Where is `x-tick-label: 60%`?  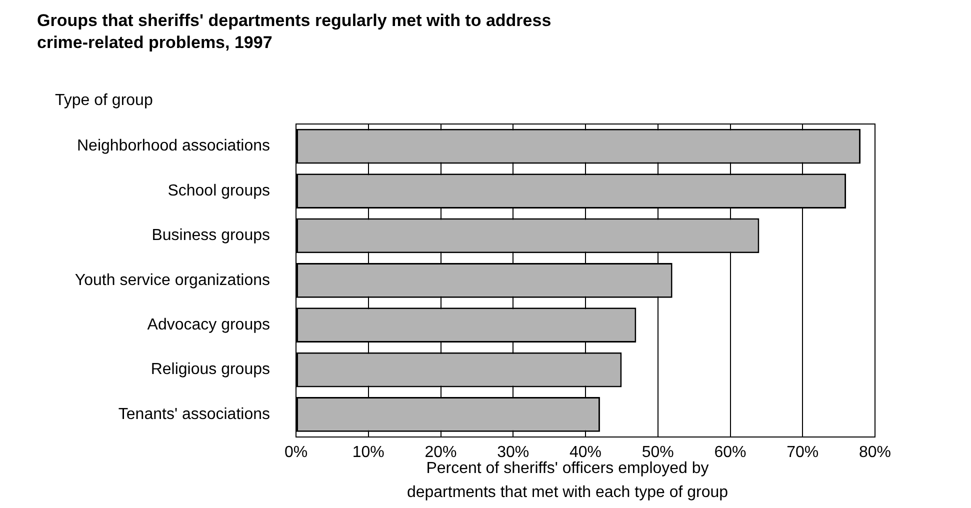
x-tick-label: 60% is located at coordinates (730, 452).